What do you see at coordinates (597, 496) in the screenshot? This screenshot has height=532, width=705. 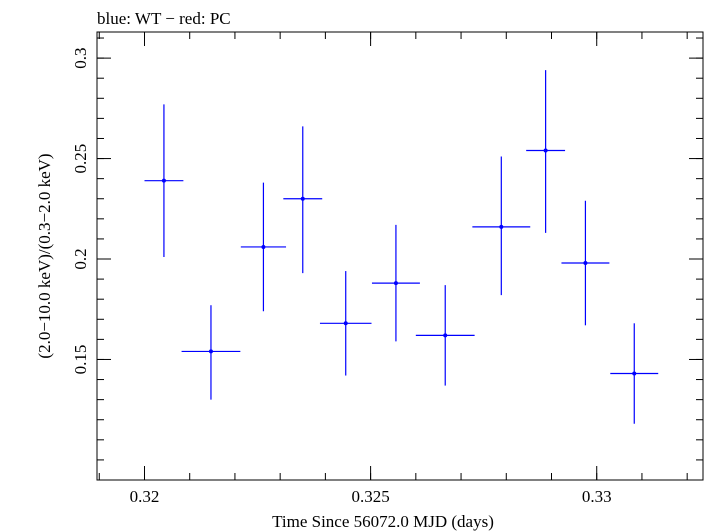 I see `x-tick-label: 0.33` at bounding box center [597, 496].